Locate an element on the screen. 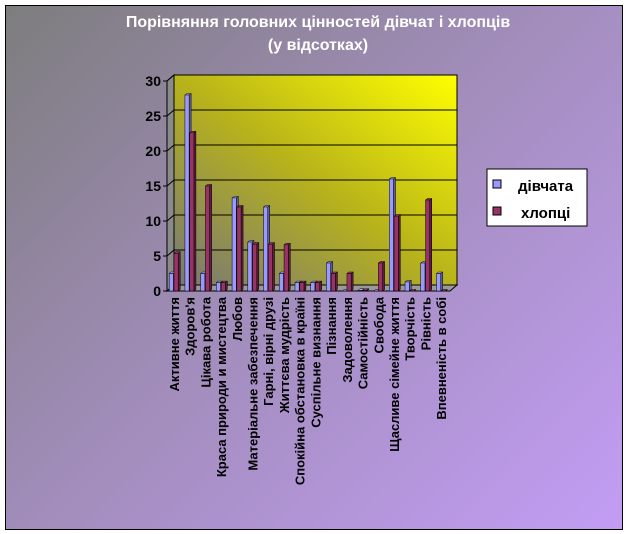 Image resolution: width=627 pixels, height=534 pixels. y-tick-label: 25 is located at coordinates (153, 116).